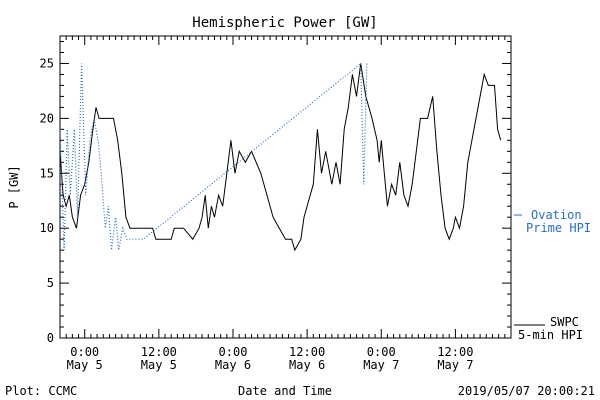 Image resolution: width=600 pixels, height=400 pixels. I want to click on y-tick-label: 15, so click(47, 173).